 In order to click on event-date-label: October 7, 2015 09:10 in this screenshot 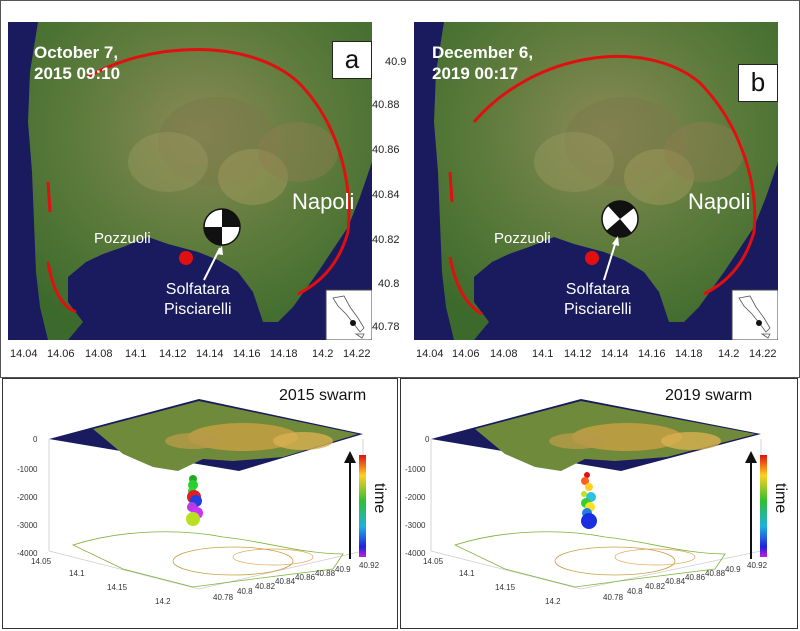, I will do `click(77, 63)`.